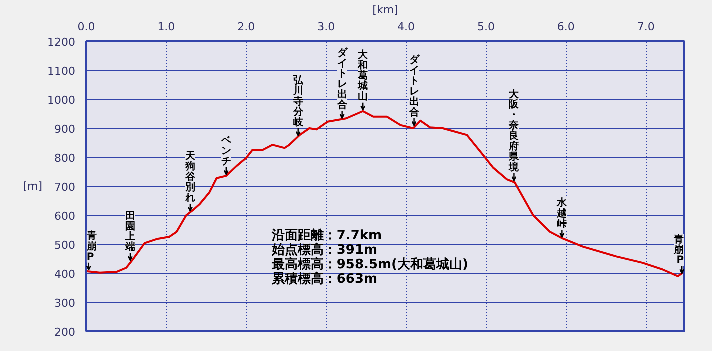 The height and width of the screenshot is (351, 712). Describe the element at coordinates (486, 27) in the screenshot. I see `x-tick-label: 5.0` at that location.